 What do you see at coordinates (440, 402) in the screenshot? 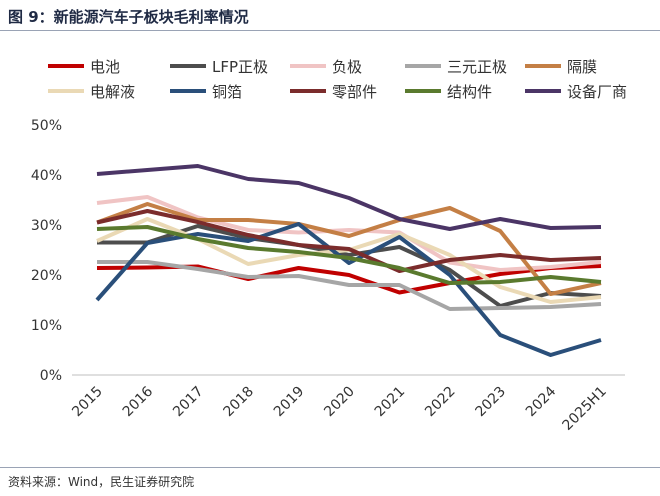
I see `x-tick-label: 2022` at bounding box center [440, 402].